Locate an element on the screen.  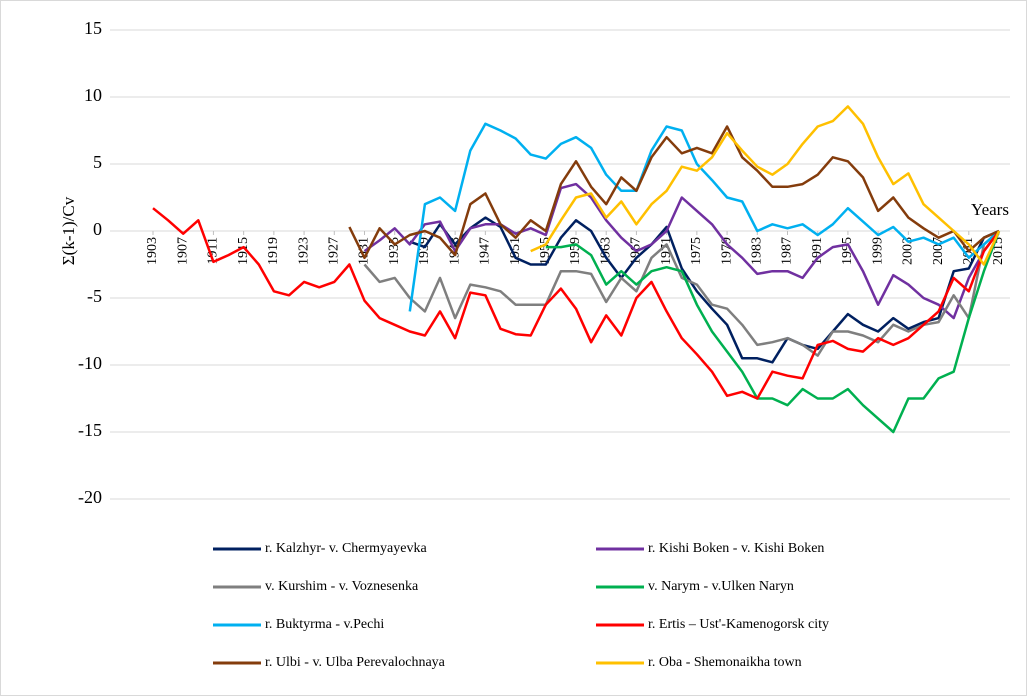
legend-label: r. Kalzhyr- v. Chermyayevka is located at coordinates (346, 548).